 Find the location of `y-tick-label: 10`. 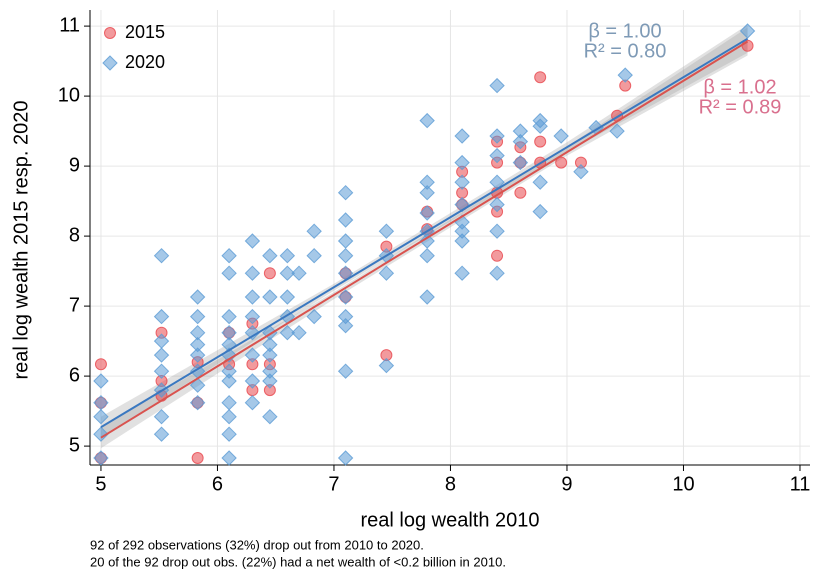

y-tick-label: 10 is located at coordinates (69, 95).